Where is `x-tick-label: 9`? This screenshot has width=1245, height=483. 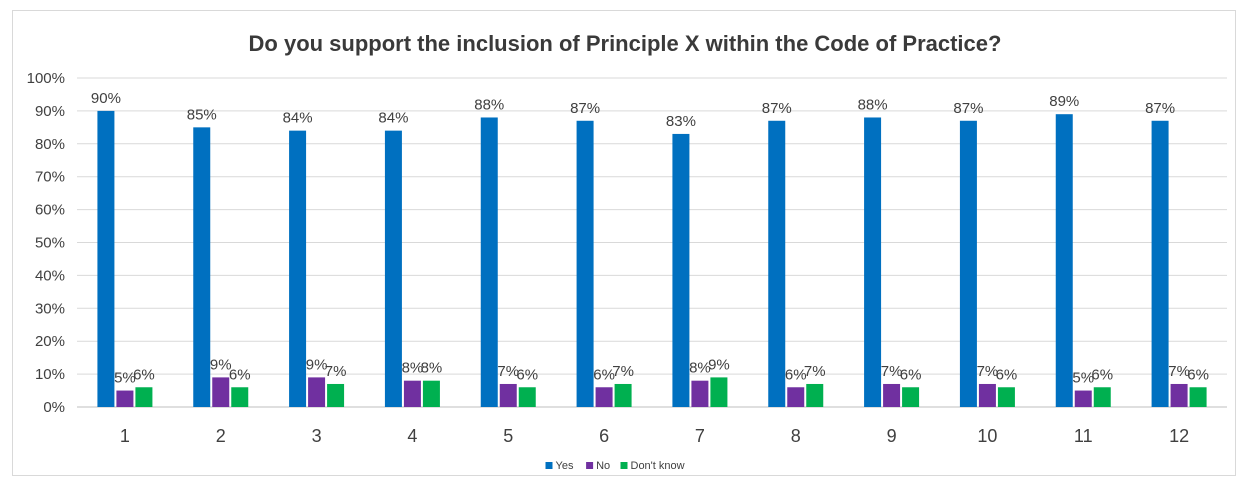
x-tick-label: 9 is located at coordinates (892, 436).